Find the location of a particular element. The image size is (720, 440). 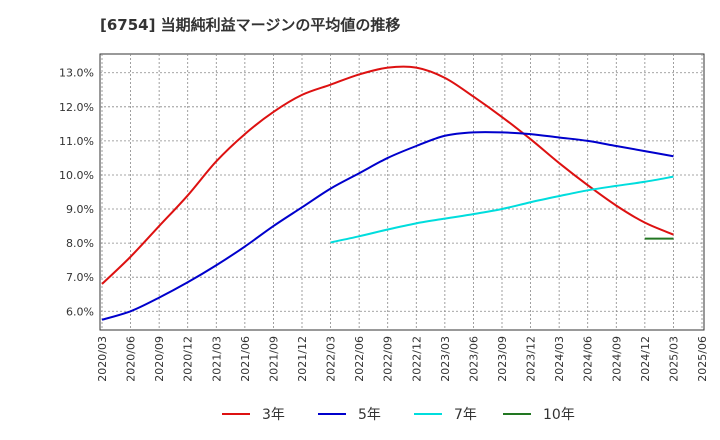

legend-label-2: 5年 is located at coordinates (369, 415).